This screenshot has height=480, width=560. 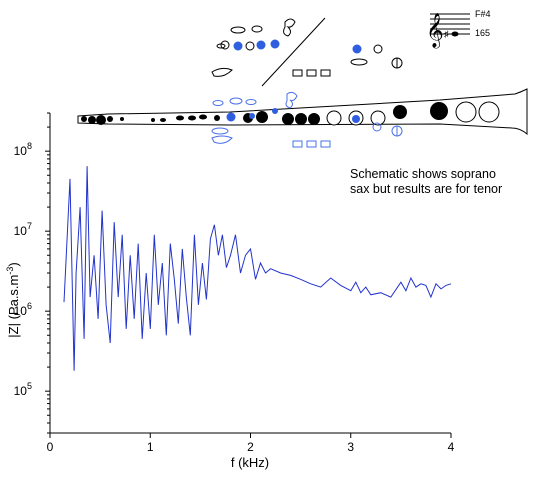 What do you see at coordinates (455, 34) in the screenshot?
I see `note-head` at bounding box center [455, 34].